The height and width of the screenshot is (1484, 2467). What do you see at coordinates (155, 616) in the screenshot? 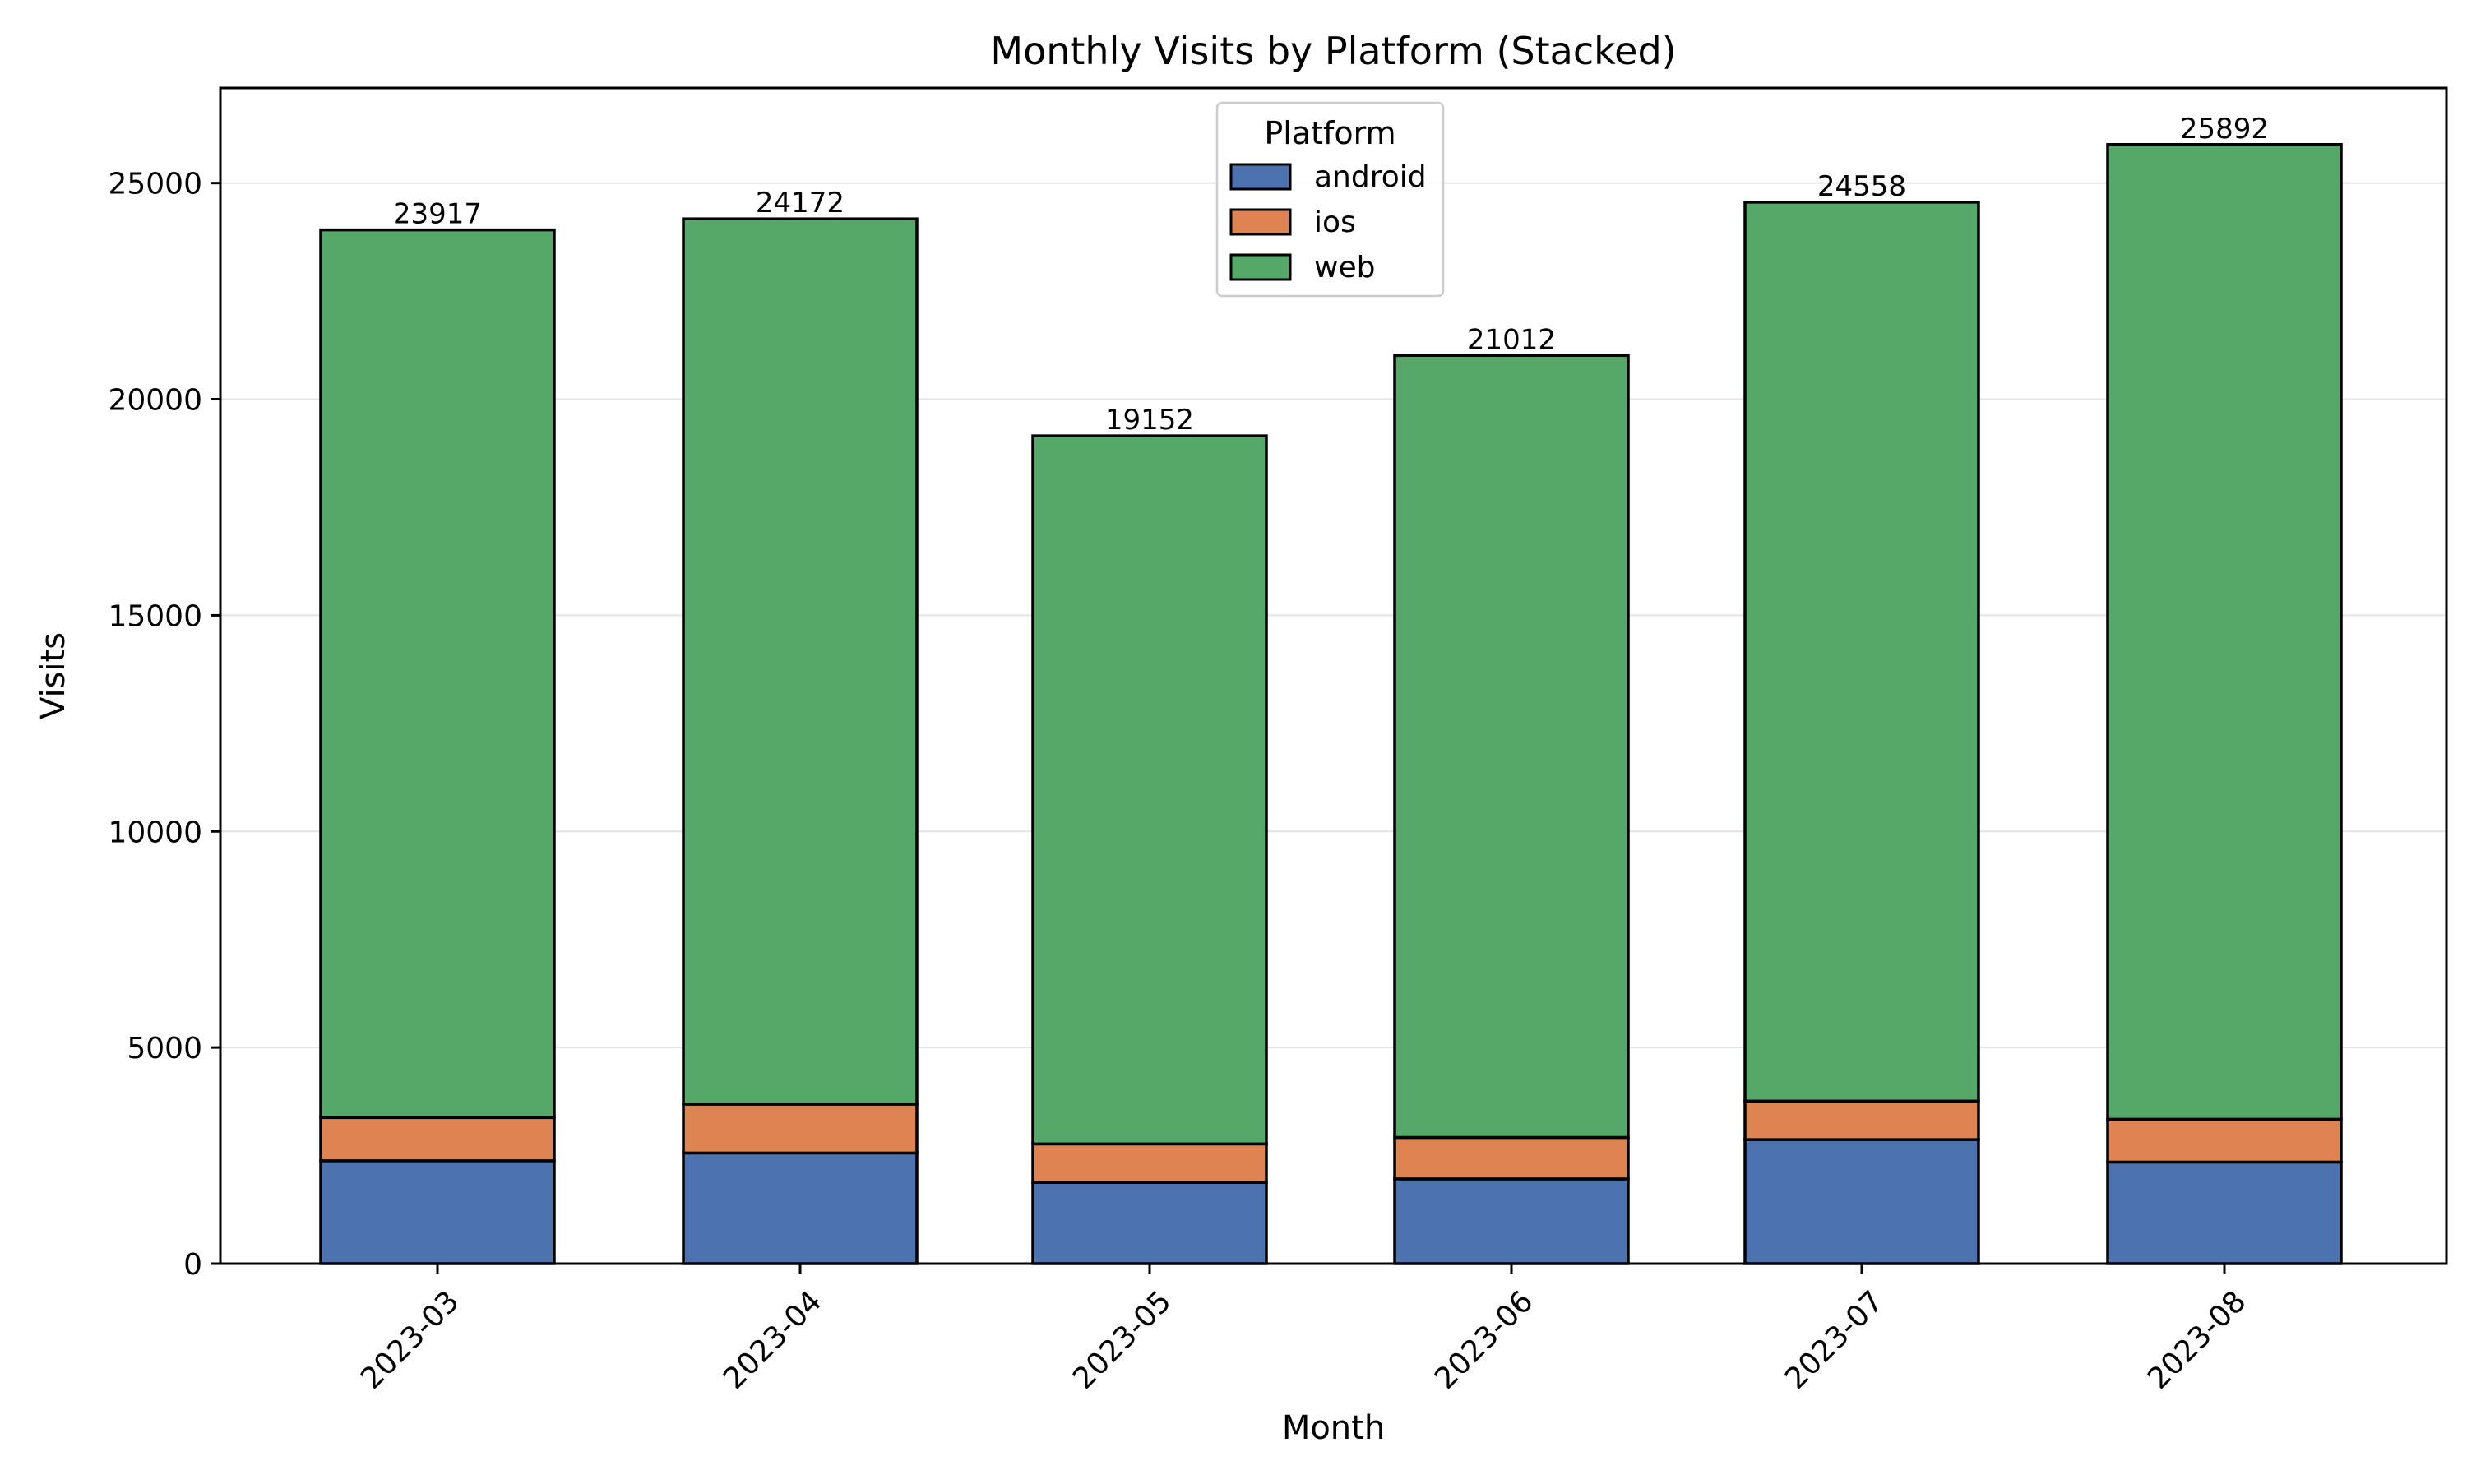
I see `y-tick-label: 15000` at bounding box center [155, 616].